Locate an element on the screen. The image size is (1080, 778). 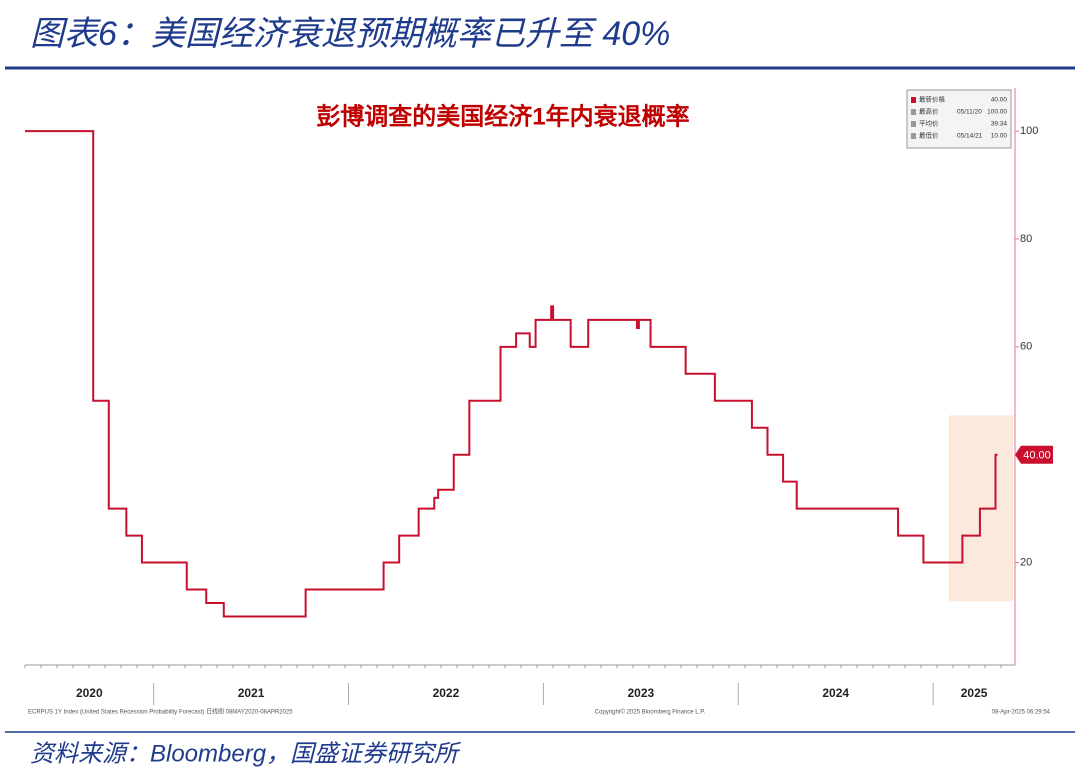
stats-value: 39.34 is located at coordinates (999, 124).